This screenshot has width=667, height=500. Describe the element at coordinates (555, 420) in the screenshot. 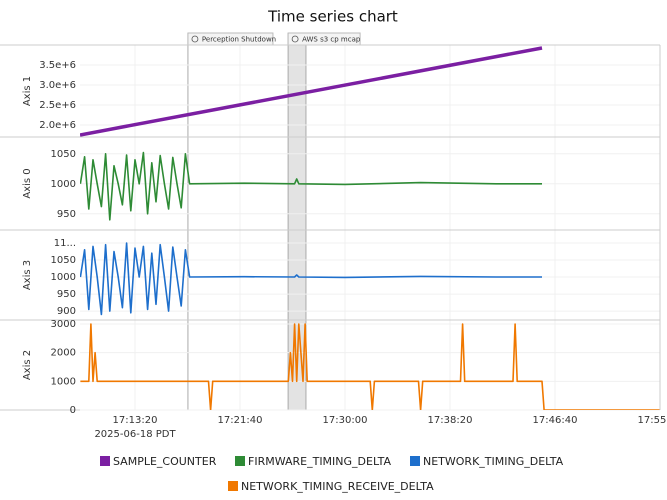

I see `x-tick-label: 17:46:40` at that location.